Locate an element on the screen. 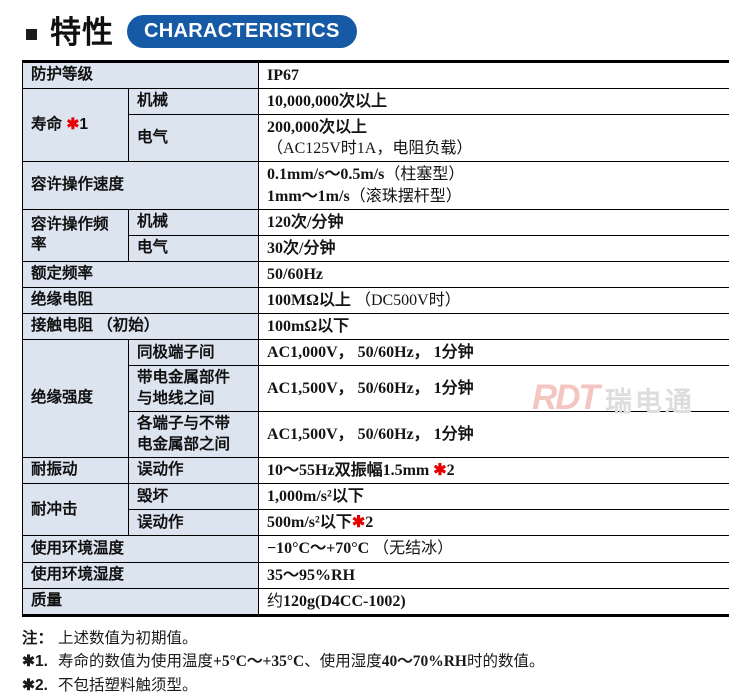  table-row: 寿命 ✱1 机械 10,000,000次以上 is located at coordinates (375, 125).